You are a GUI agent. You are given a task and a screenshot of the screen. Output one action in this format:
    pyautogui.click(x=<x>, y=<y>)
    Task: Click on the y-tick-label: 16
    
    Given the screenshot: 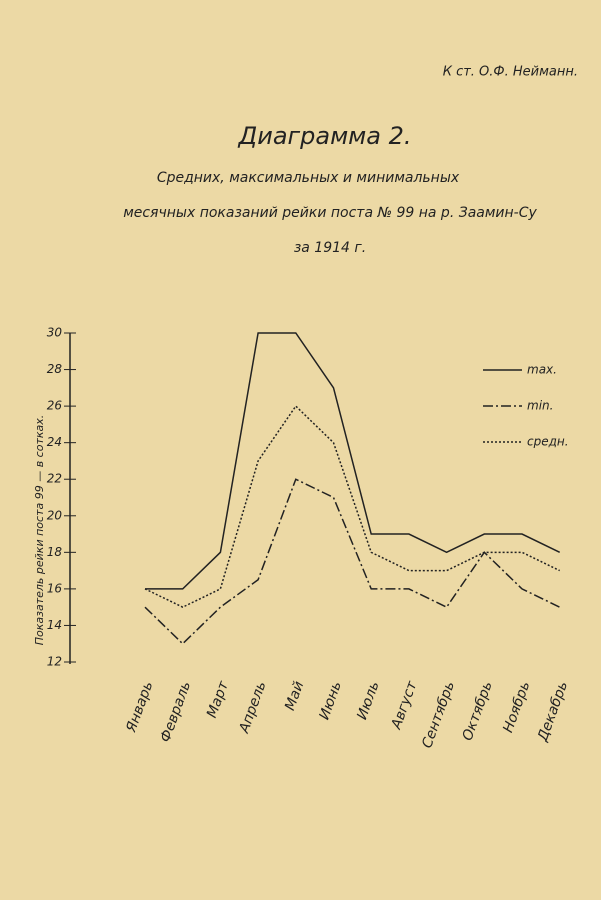 What is the action you would take?
    pyautogui.click(x=55, y=588)
    